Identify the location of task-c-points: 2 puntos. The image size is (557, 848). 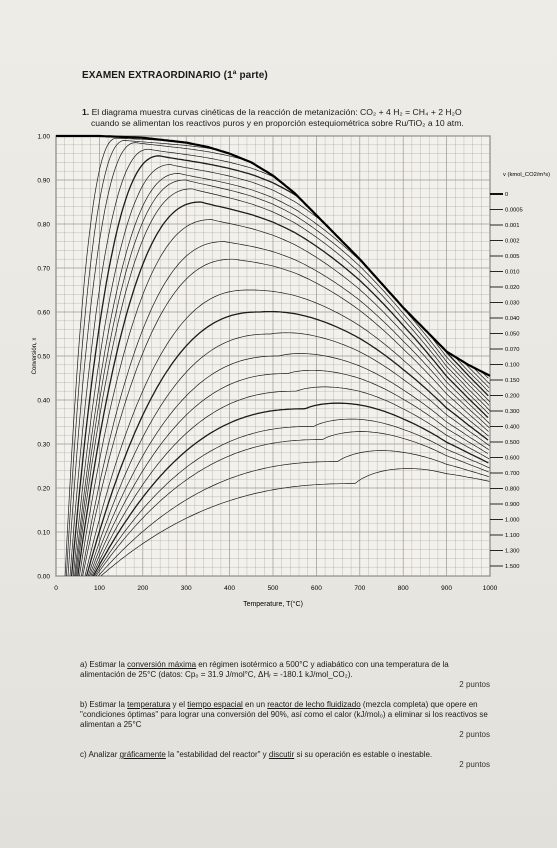
(474, 764).